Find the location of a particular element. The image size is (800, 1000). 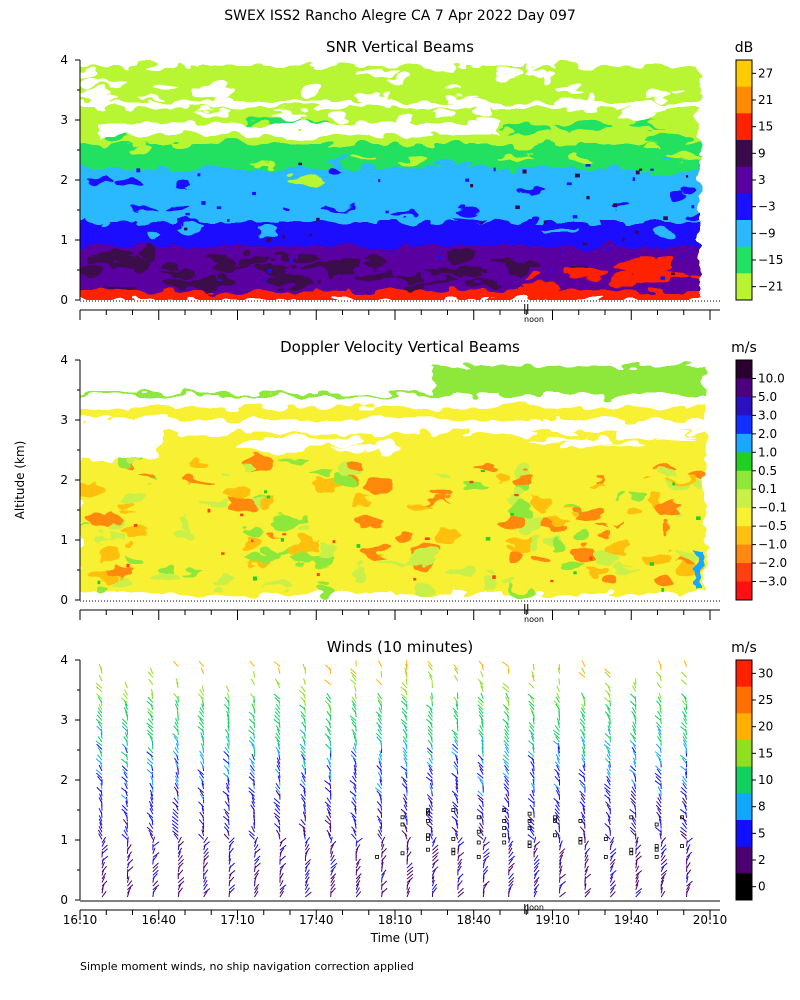

y-tick-label: 3 is located at coordinates (64, 720).